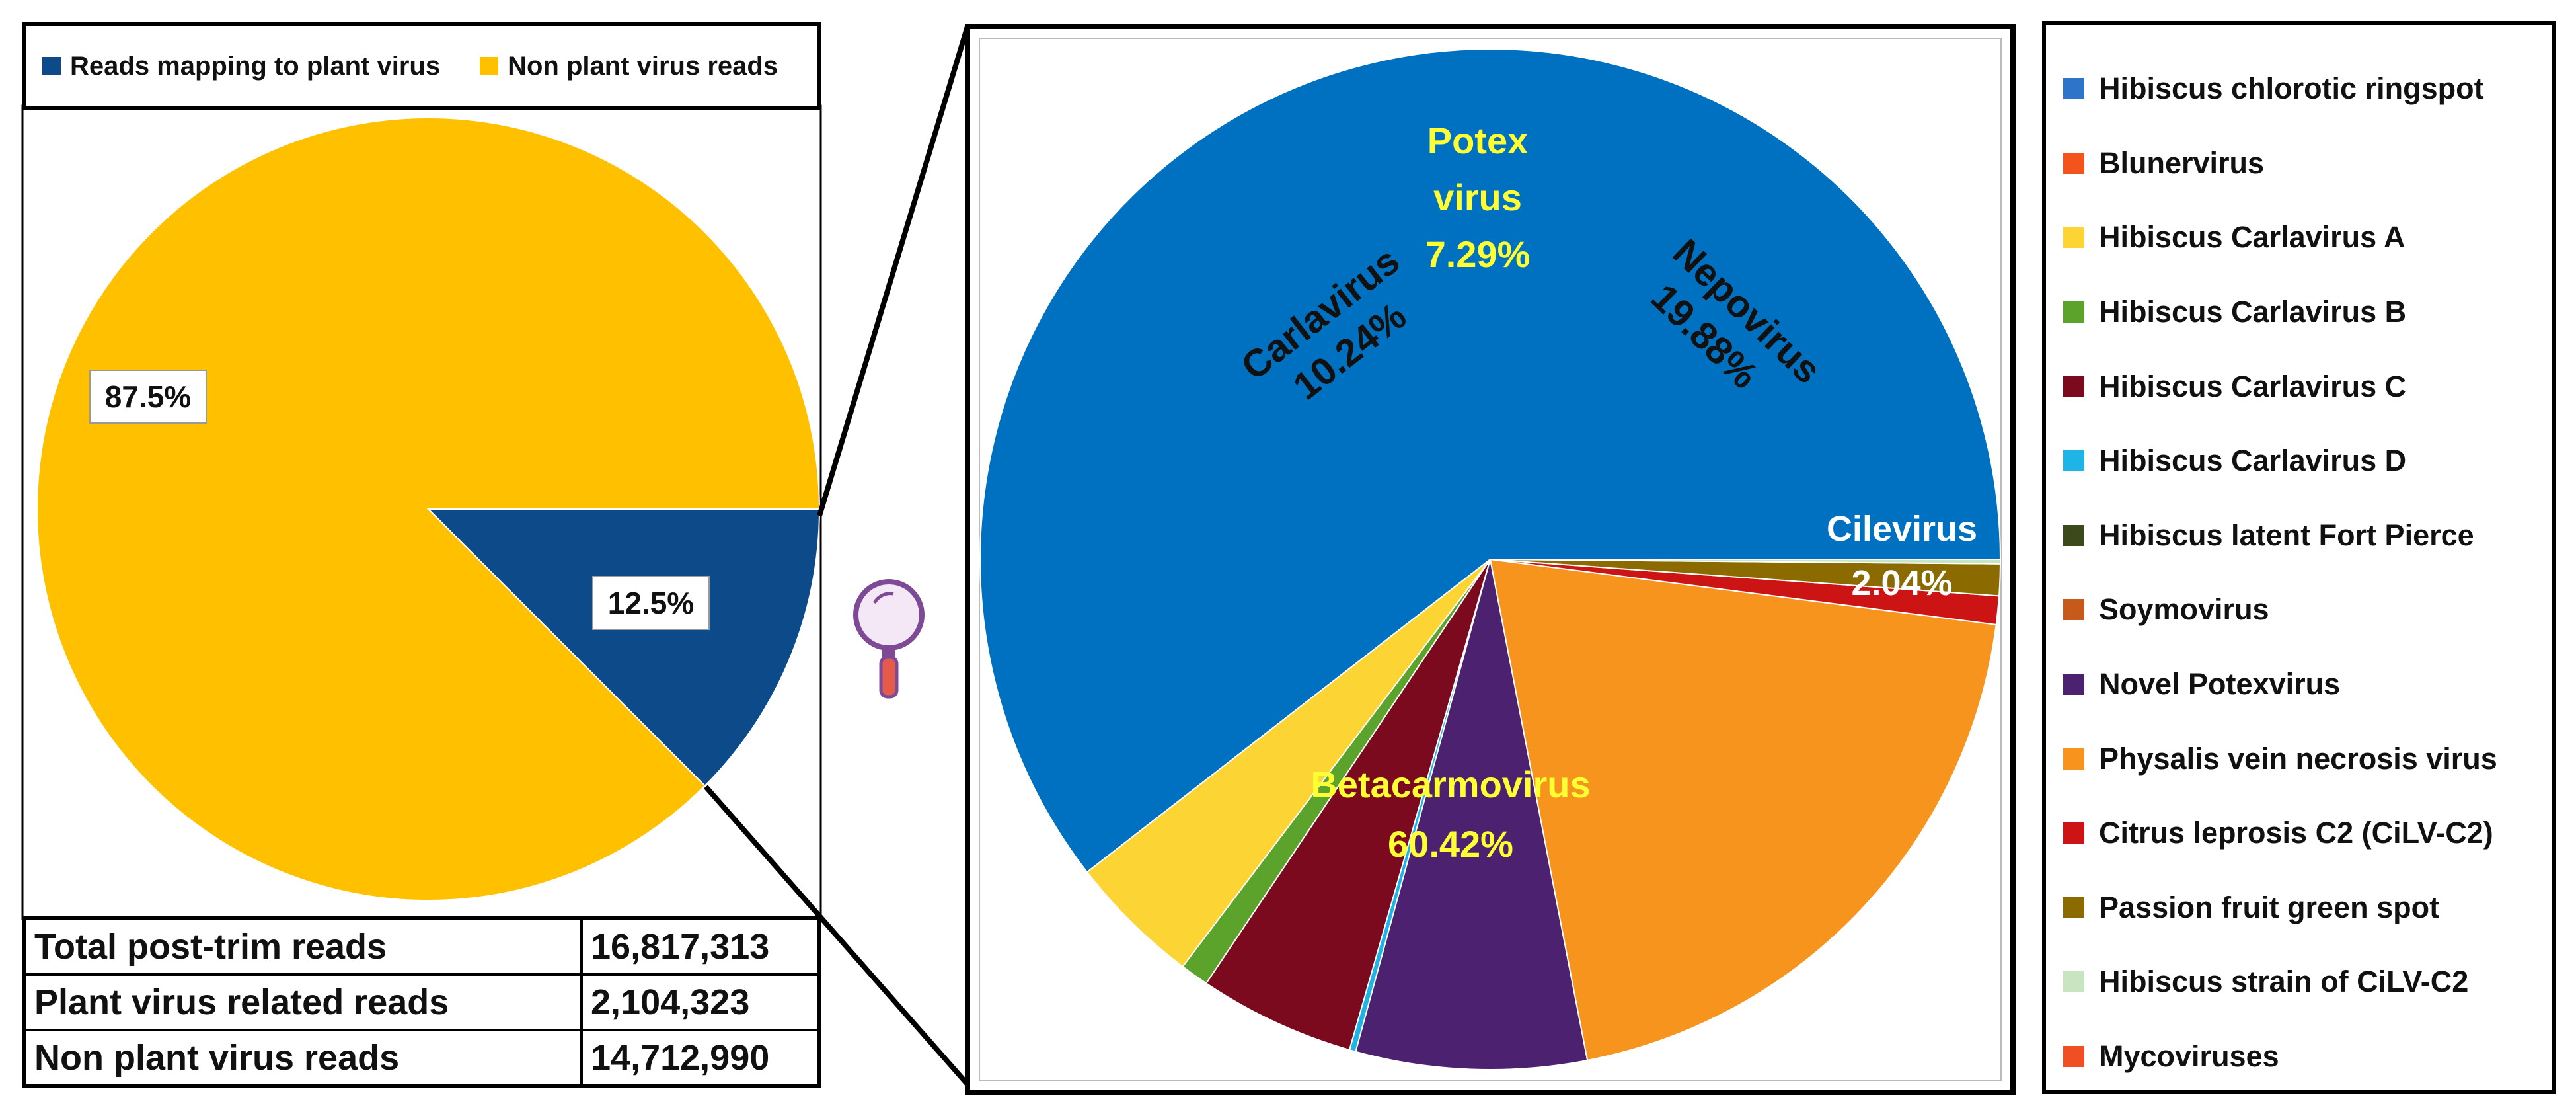 The height and width of the screenshot is (1116, 2576). Describe the element at coordinates (837, 936) in the screenshot. I see `zoom-line-bottom` at that location.